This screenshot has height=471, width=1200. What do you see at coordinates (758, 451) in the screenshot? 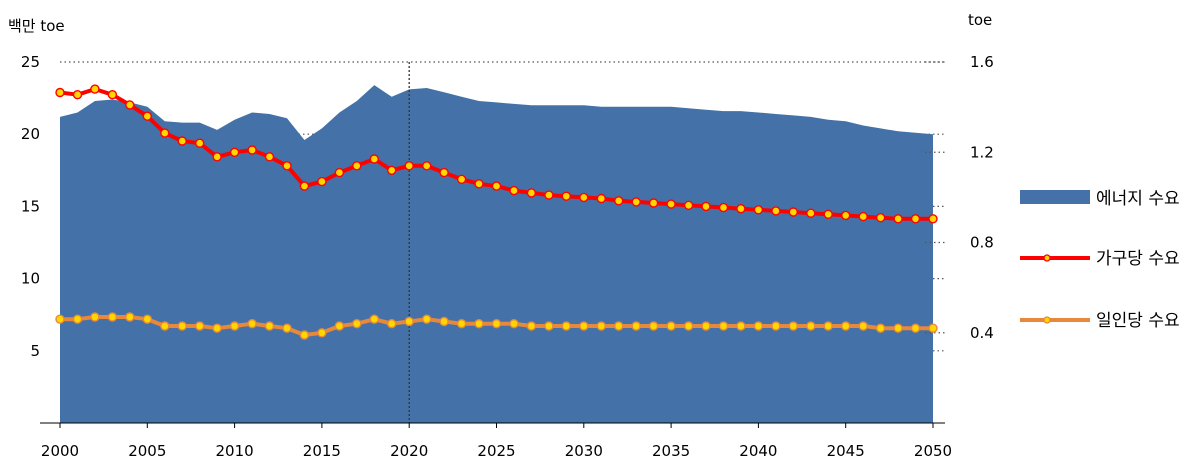
I see `x-tick-label: 2040` at bounding box center [758, 451].